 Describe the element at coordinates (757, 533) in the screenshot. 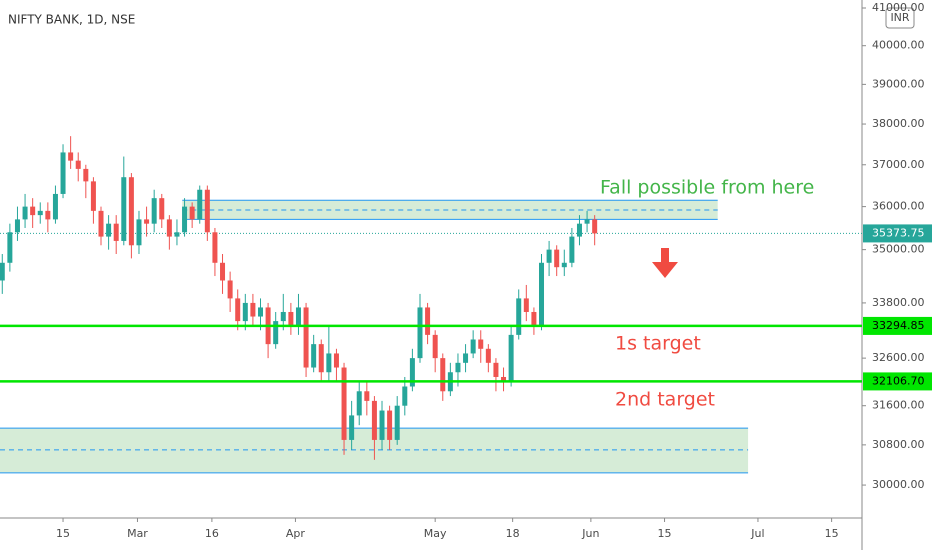

I see `x-tick-label: Jul` at that location.